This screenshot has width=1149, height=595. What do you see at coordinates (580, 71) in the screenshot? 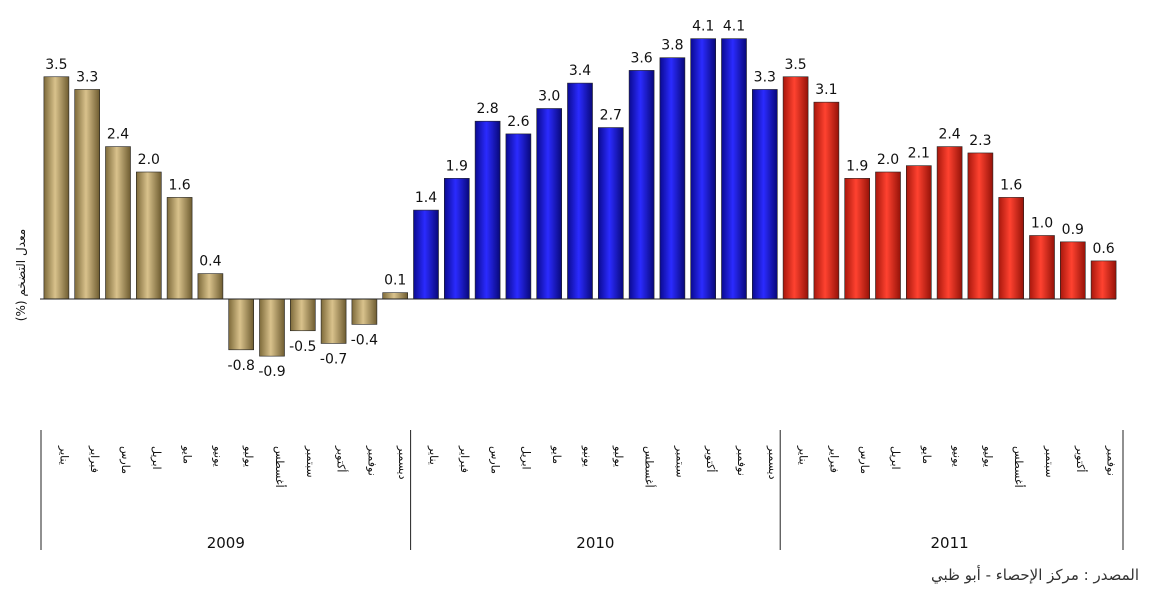
I see `data-label: 3.4` at bounding box center [580, 71].